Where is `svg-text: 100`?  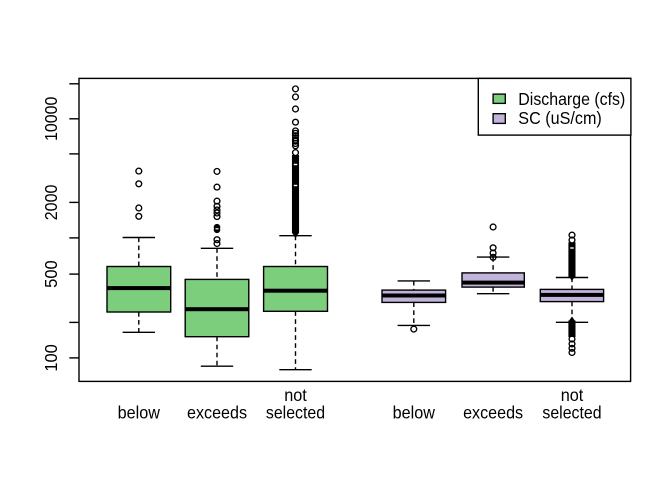 svg-text: 100 is located at coordinates (51, 358).